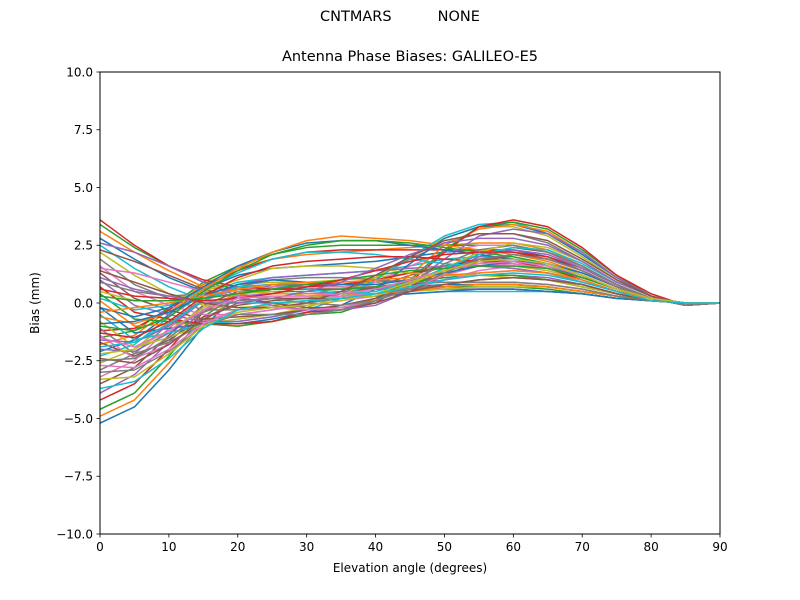 The width and height of the screenshot is (800, 600). What do you see at coordinates (100, 547) in the screenshot?
I see `x-tick-label: 0` at bounding box center [100, 547].